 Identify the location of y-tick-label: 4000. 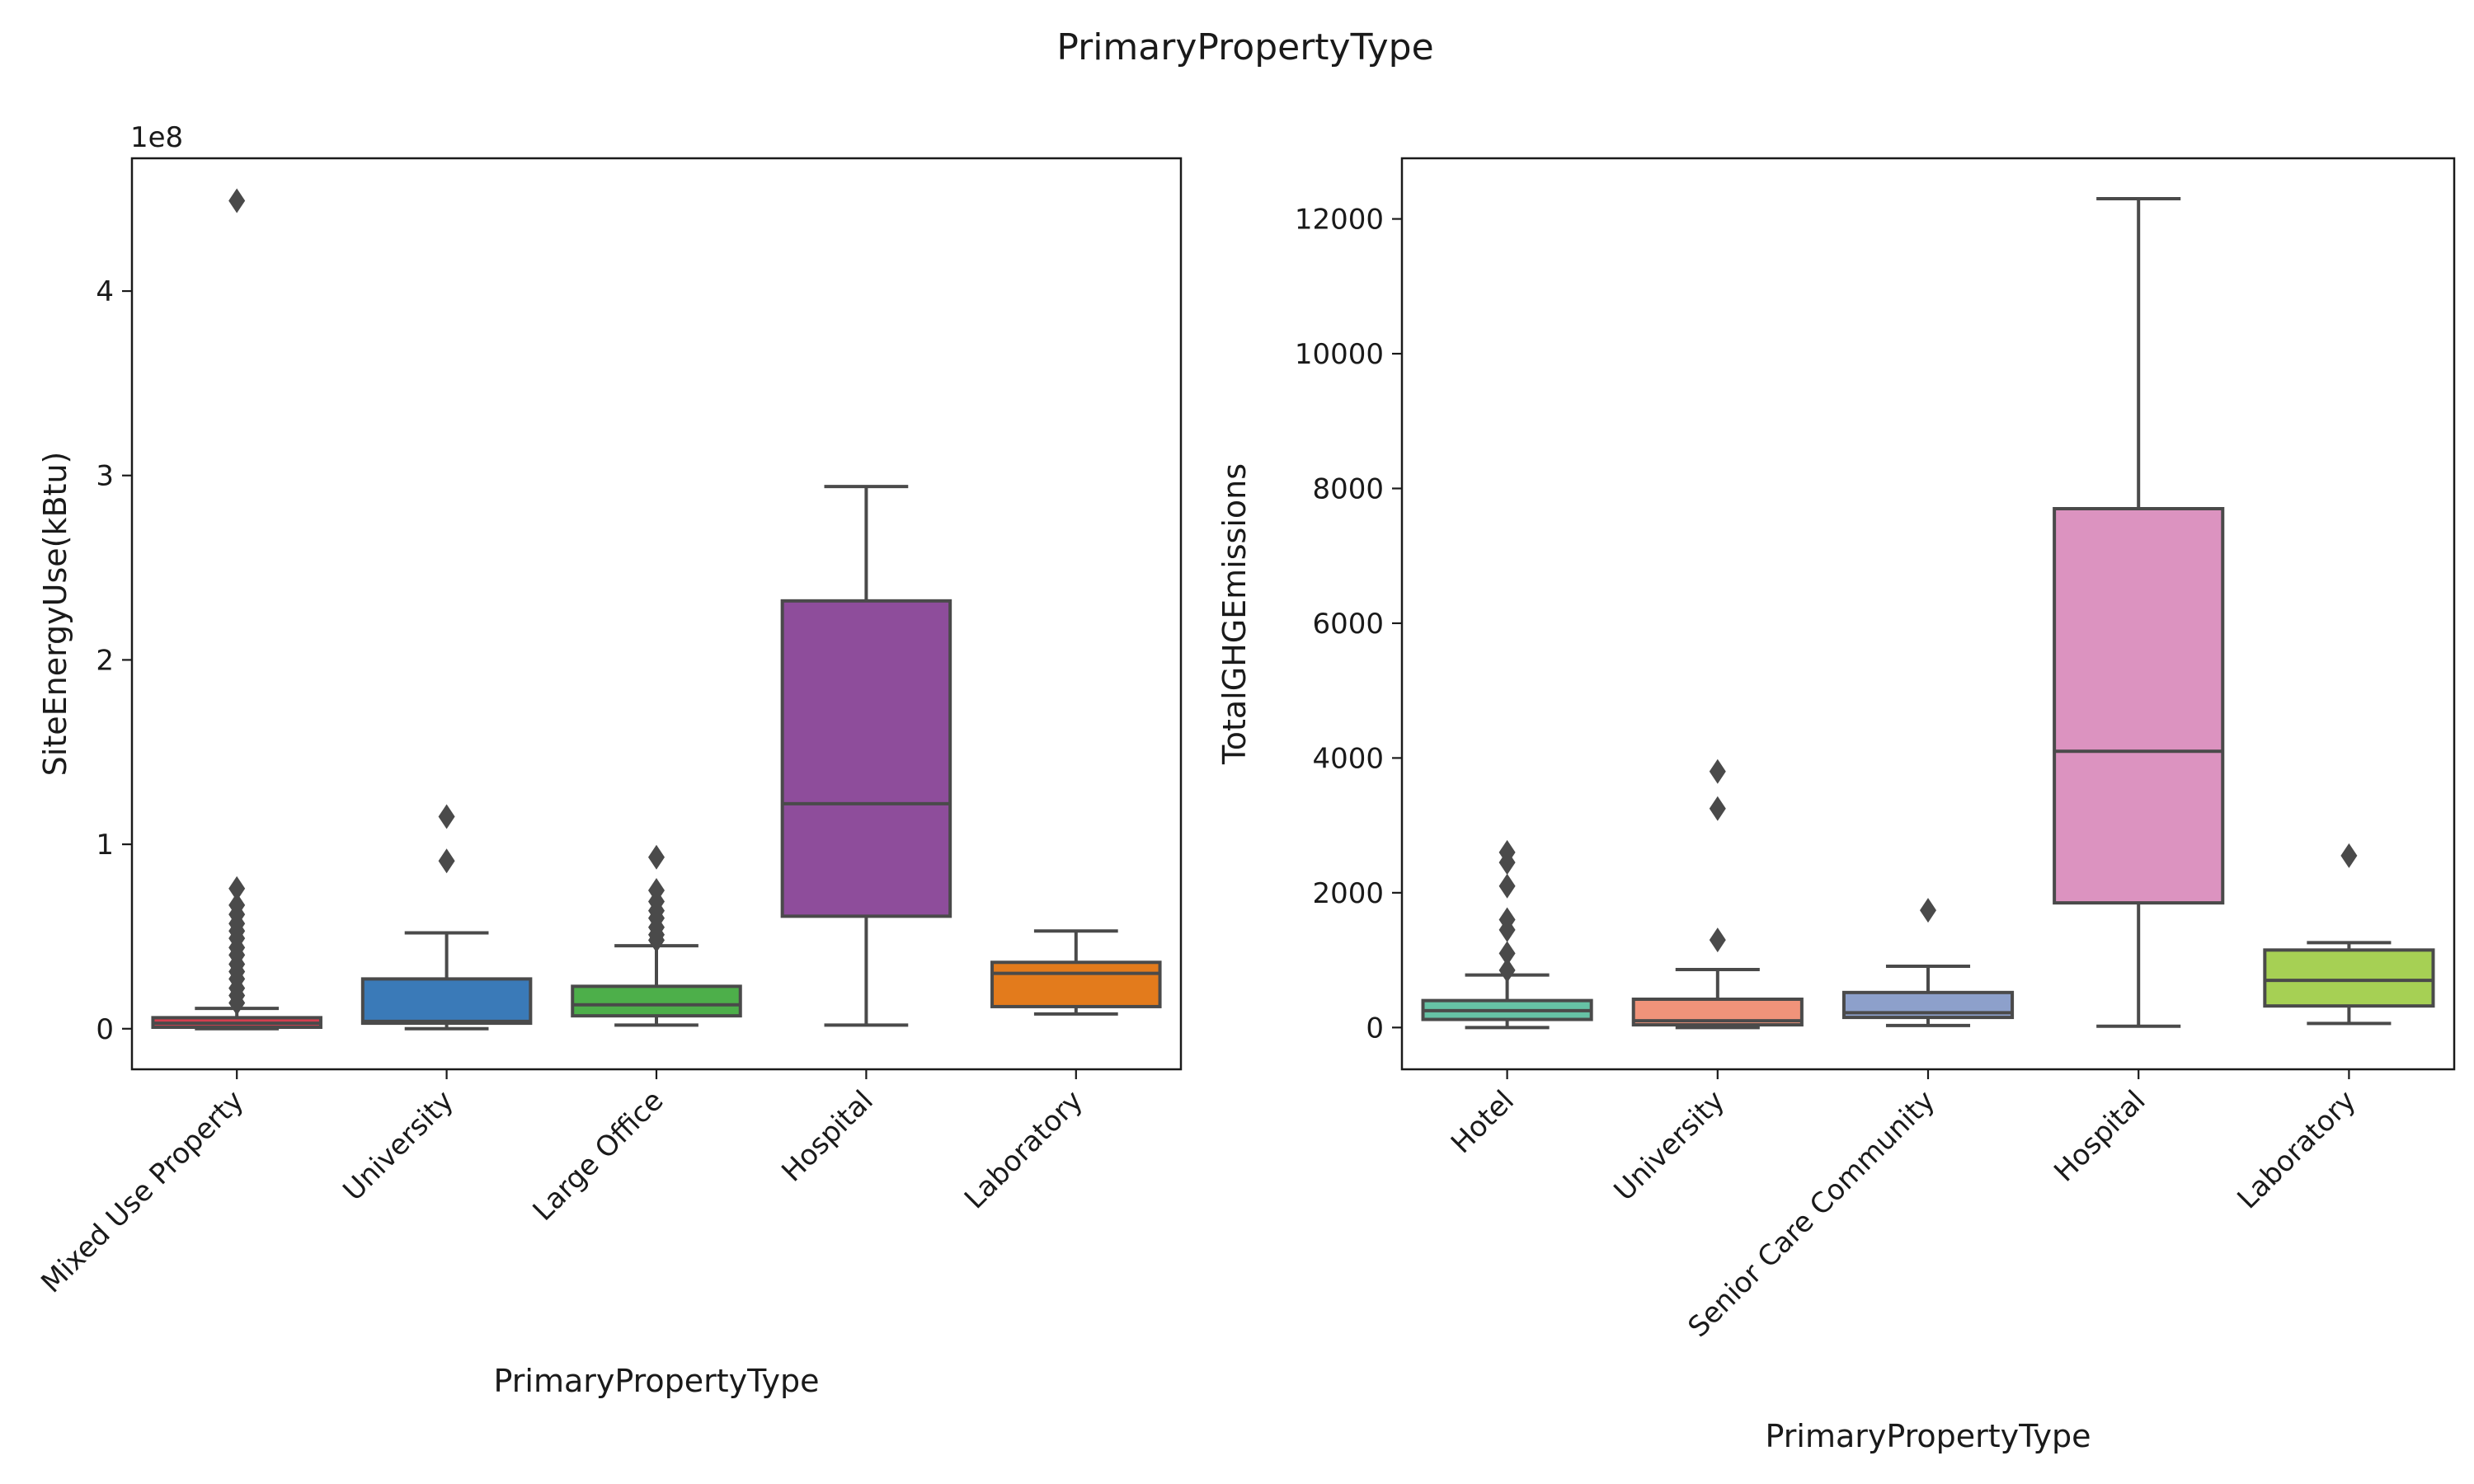
(1348, 758).